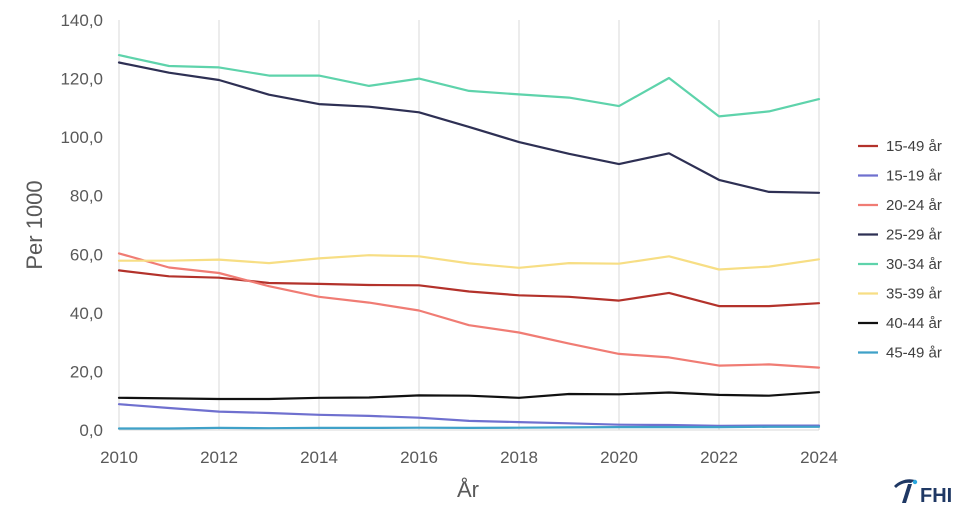 The height and width of the screenshot is (521, 970). What do you see at coordinates (86, 313) in the screenshot?
I see `y-tick-label: 40,0` at bounding box center [86, 313].